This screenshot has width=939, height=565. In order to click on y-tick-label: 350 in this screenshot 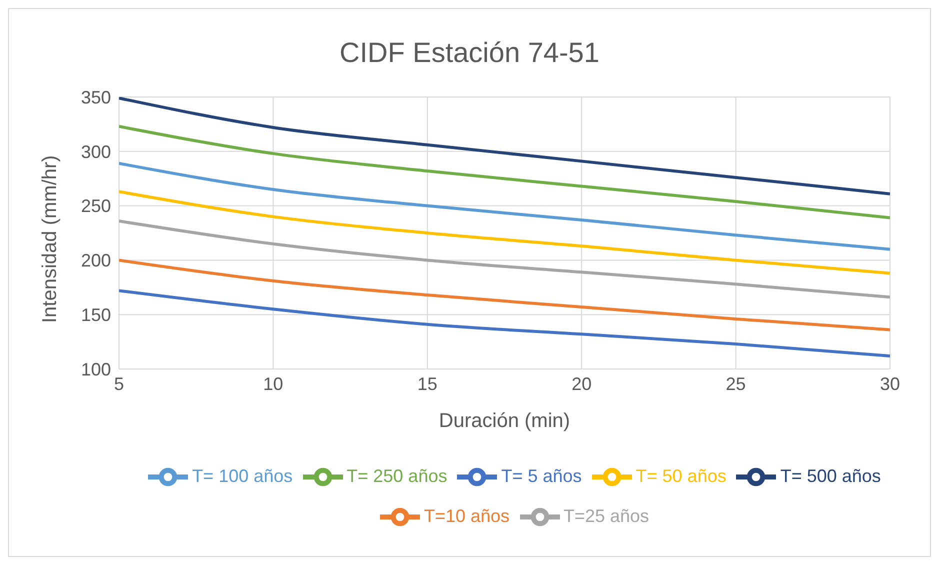, I will do `click(95, 97)`.